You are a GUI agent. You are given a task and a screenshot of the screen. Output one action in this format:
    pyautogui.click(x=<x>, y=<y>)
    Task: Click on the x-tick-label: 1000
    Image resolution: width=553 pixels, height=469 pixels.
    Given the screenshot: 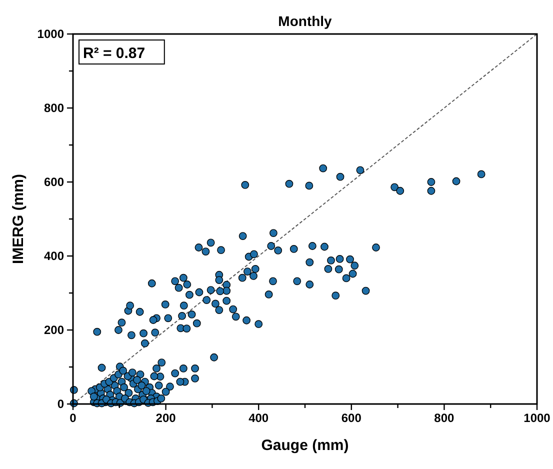 What is the action you would take?
    pyautogui.click(x=537, y=418)
    